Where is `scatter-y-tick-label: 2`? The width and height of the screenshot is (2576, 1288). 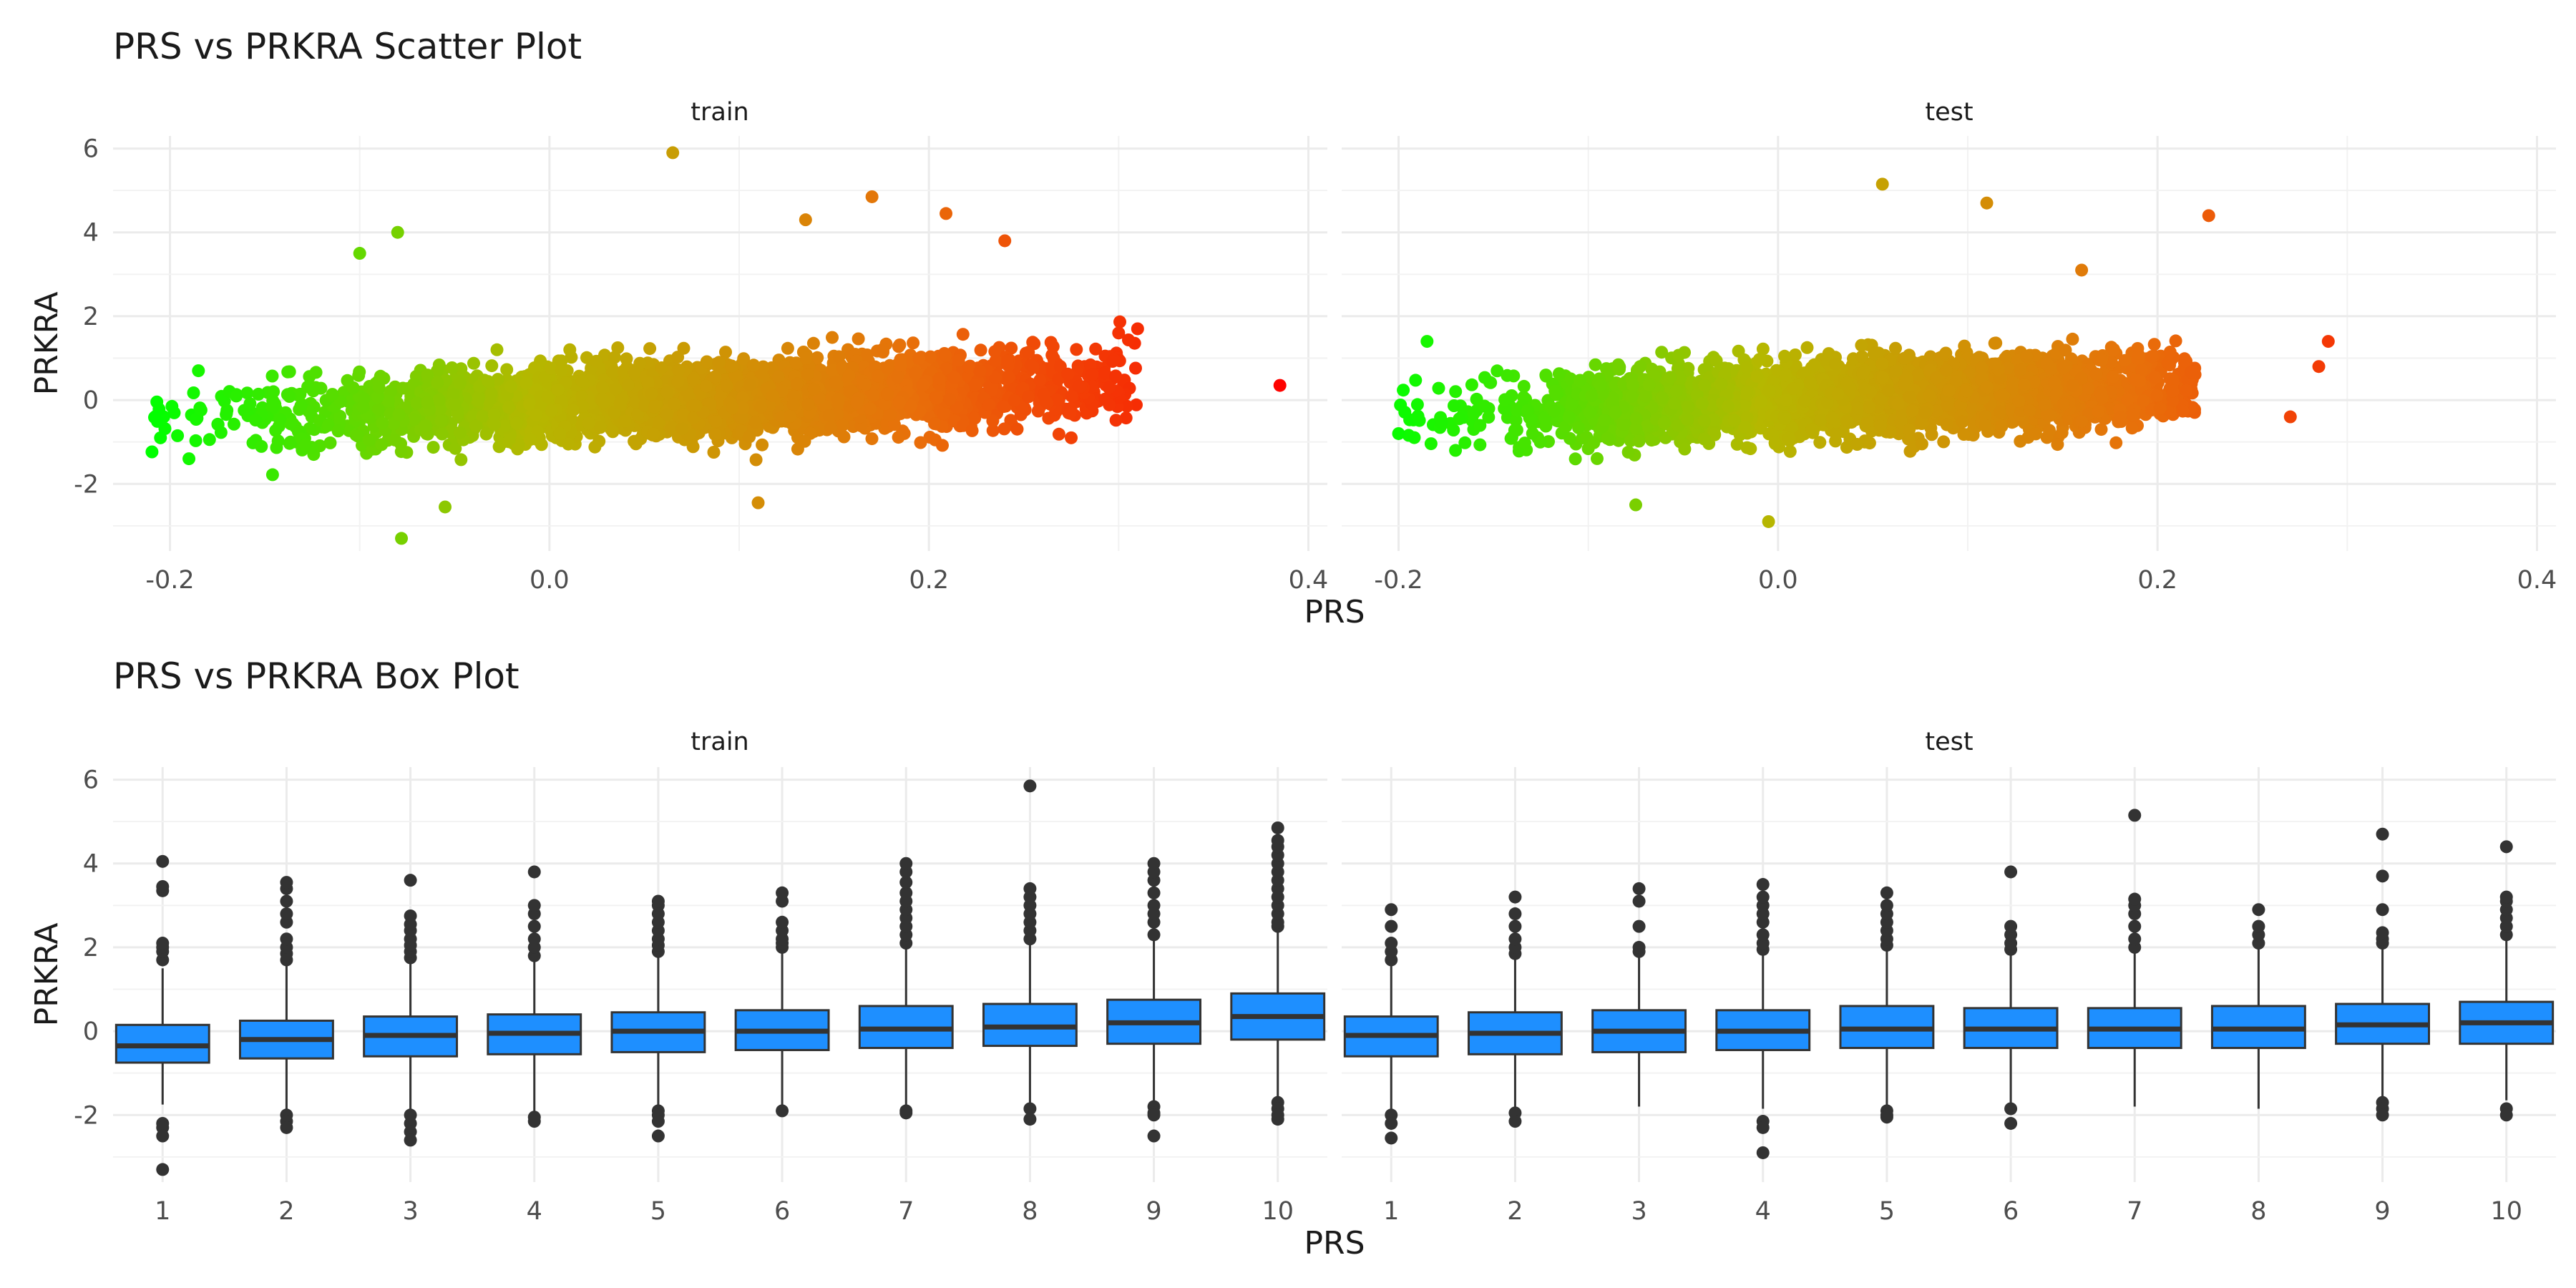
scatter-y-tick-label: 2 is located at coordinates (91, 317).